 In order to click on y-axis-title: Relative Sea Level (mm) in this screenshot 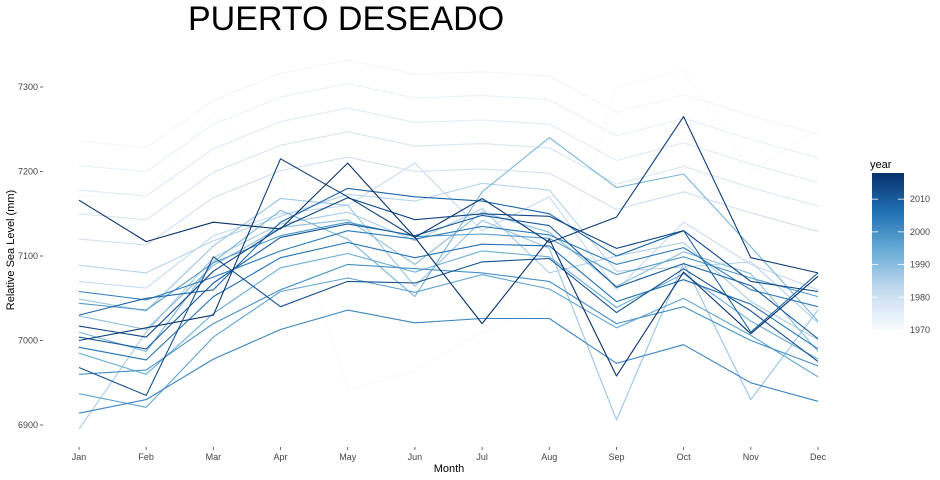, I will do `click(11, 250)`.